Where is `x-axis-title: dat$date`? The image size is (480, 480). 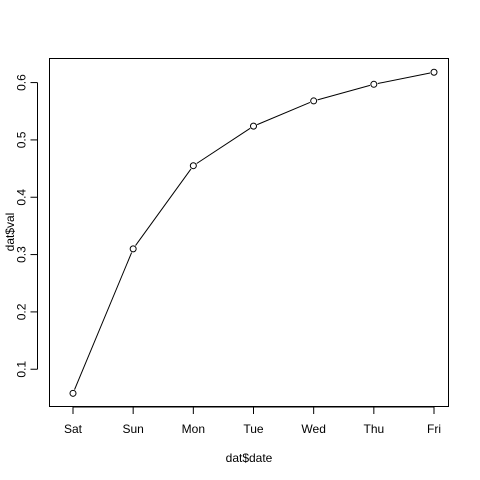
x-axis-title: dat$date is located at coordinates (249, 458).